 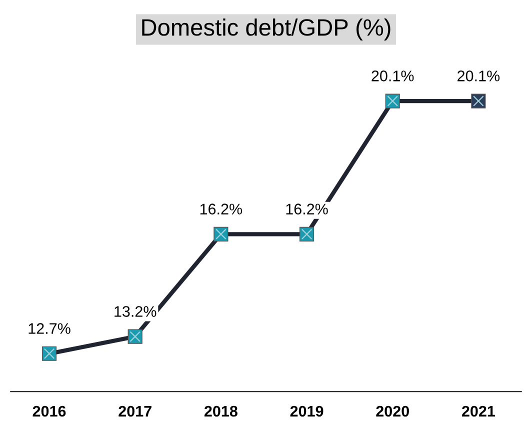 What do you see at coordinates (392, 411) in the screenshot?
I see `x-tick-label: 2020` at bounding box center [392, 411].